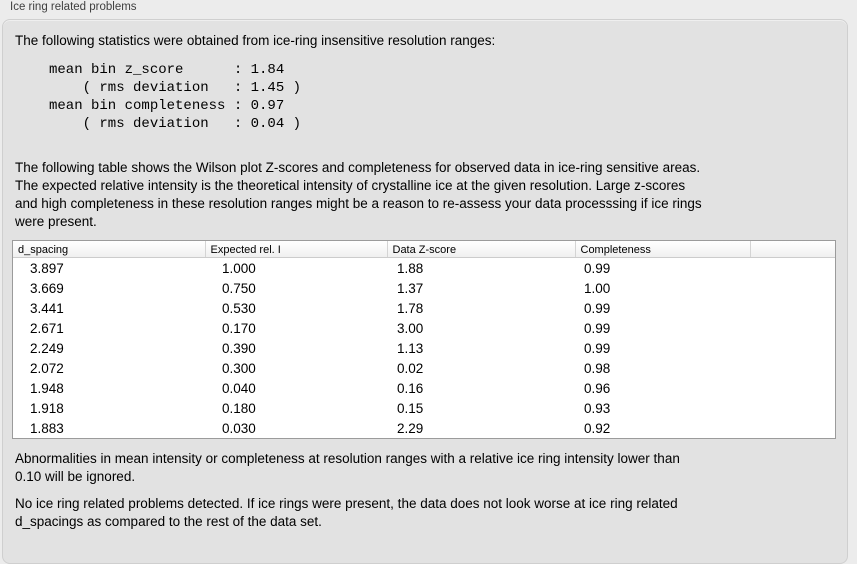 The height and width of the screenshot is (564, 857). Describe the element at coordinates (47, 428) in the screenshot. I see `table-cell: 1.883` at that location.